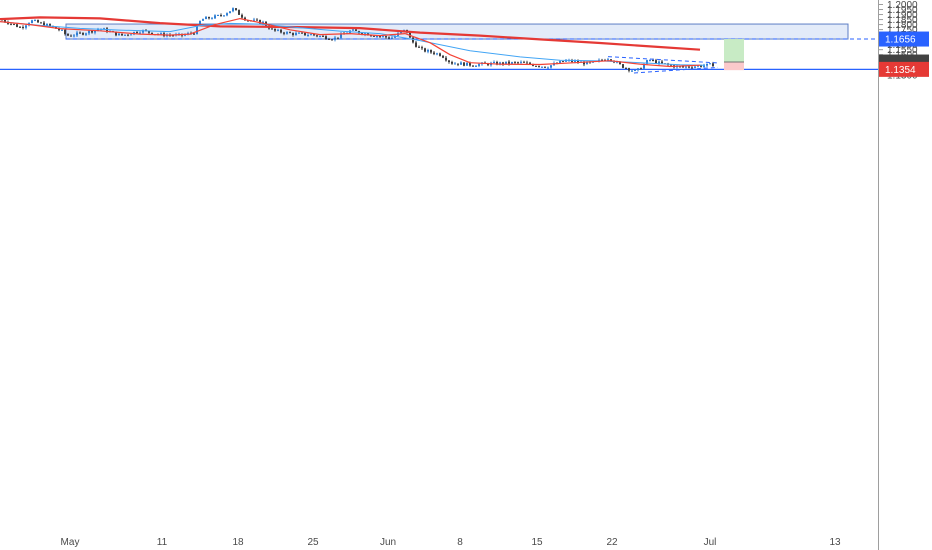  What do you see at coordinates (457, 31) in the screenshot?
I see `support-resistance-zone` at bounding box center [457, 31].